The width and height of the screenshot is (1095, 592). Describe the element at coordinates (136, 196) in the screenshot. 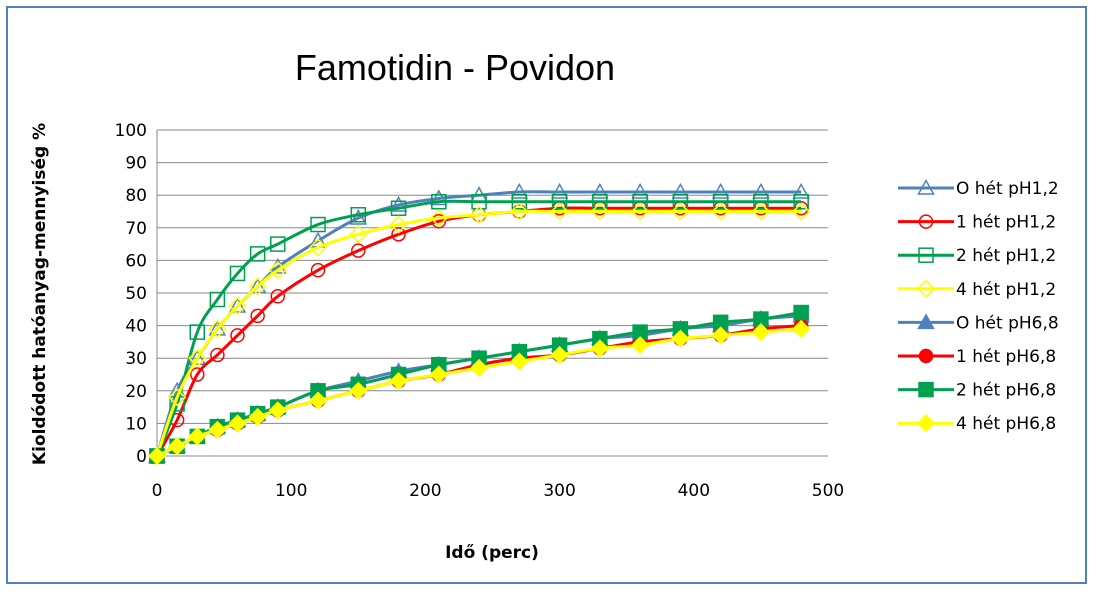

I see `y-tick-label: 80` at that location.